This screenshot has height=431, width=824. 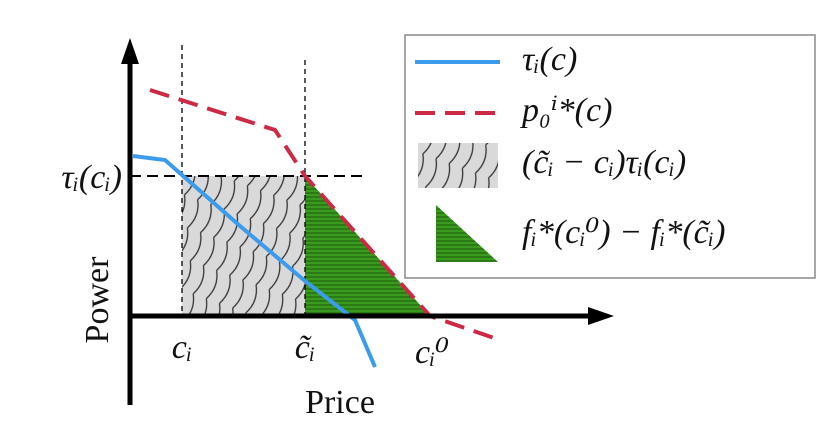 What do you see at coordinates (623, 232) in the screenshot?
I see `legend-label: fᵢ*(cᵢ⁰) − fᵢ*(c̃ᵢ)` at bounding box center [623, 232].